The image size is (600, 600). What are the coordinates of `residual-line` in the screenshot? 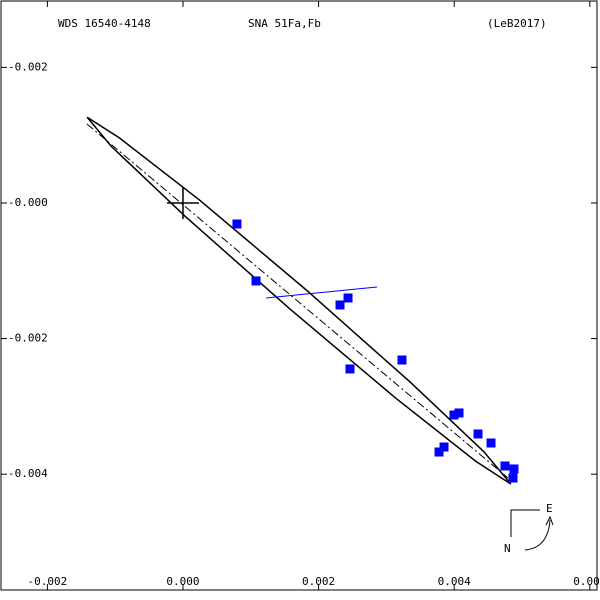 It's located at (321, 292).